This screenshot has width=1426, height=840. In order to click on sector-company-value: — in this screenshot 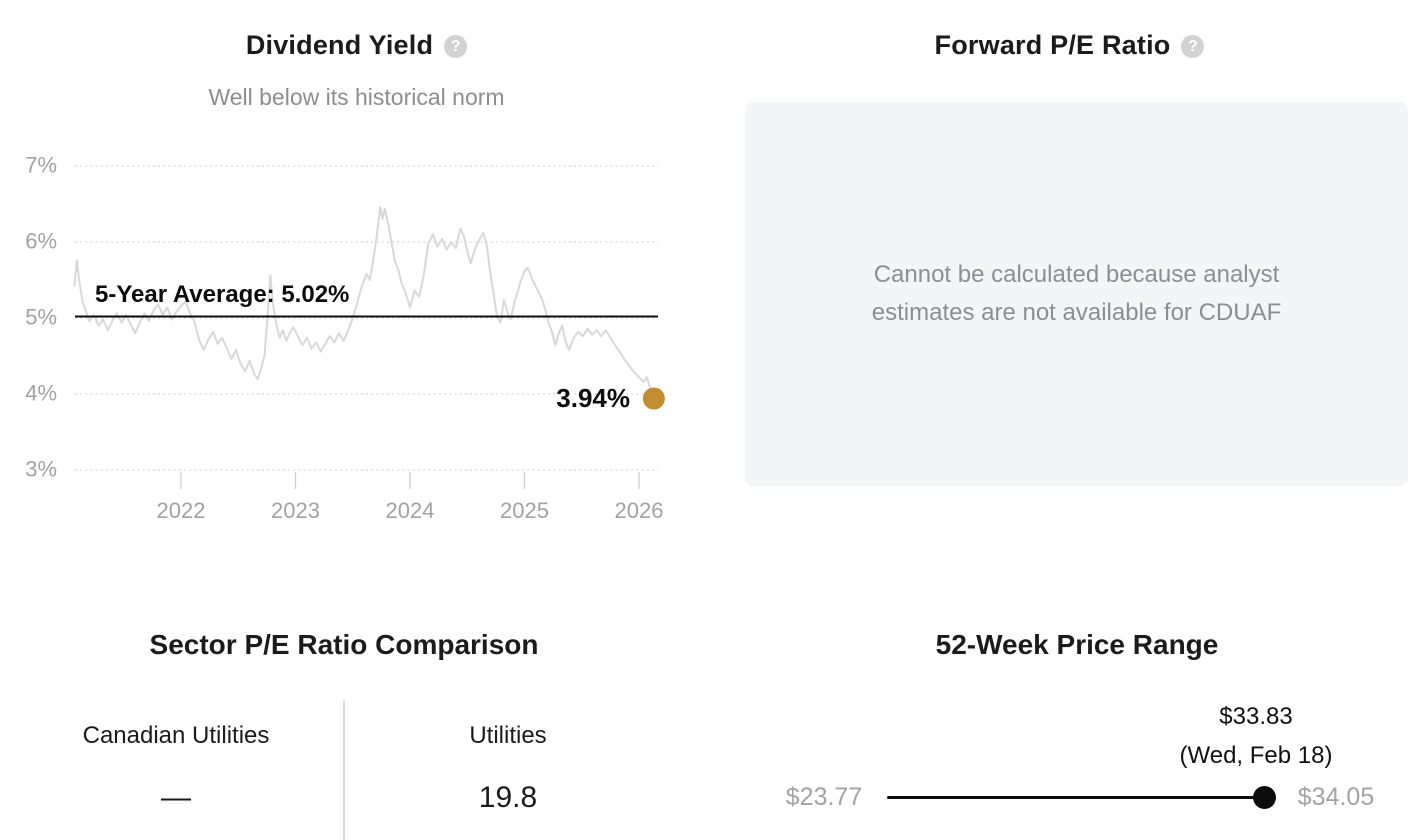, I will do `click(176, 797)`.